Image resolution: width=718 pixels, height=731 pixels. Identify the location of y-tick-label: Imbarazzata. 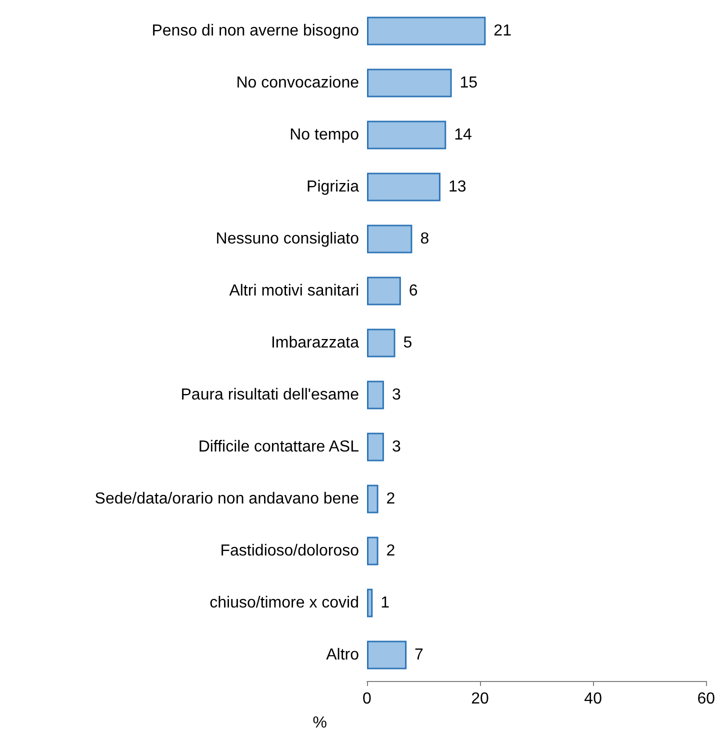
(315, 343).